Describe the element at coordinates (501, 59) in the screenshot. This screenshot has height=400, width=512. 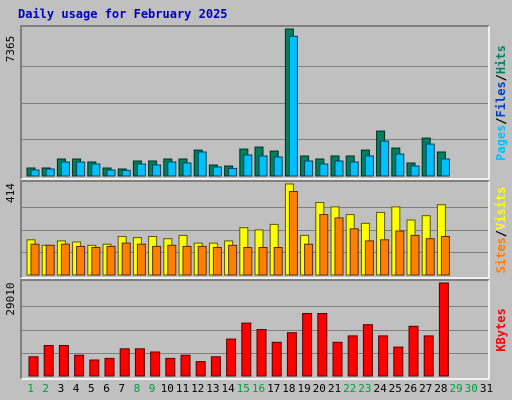
I see `legend-hits: Hits` at that location.